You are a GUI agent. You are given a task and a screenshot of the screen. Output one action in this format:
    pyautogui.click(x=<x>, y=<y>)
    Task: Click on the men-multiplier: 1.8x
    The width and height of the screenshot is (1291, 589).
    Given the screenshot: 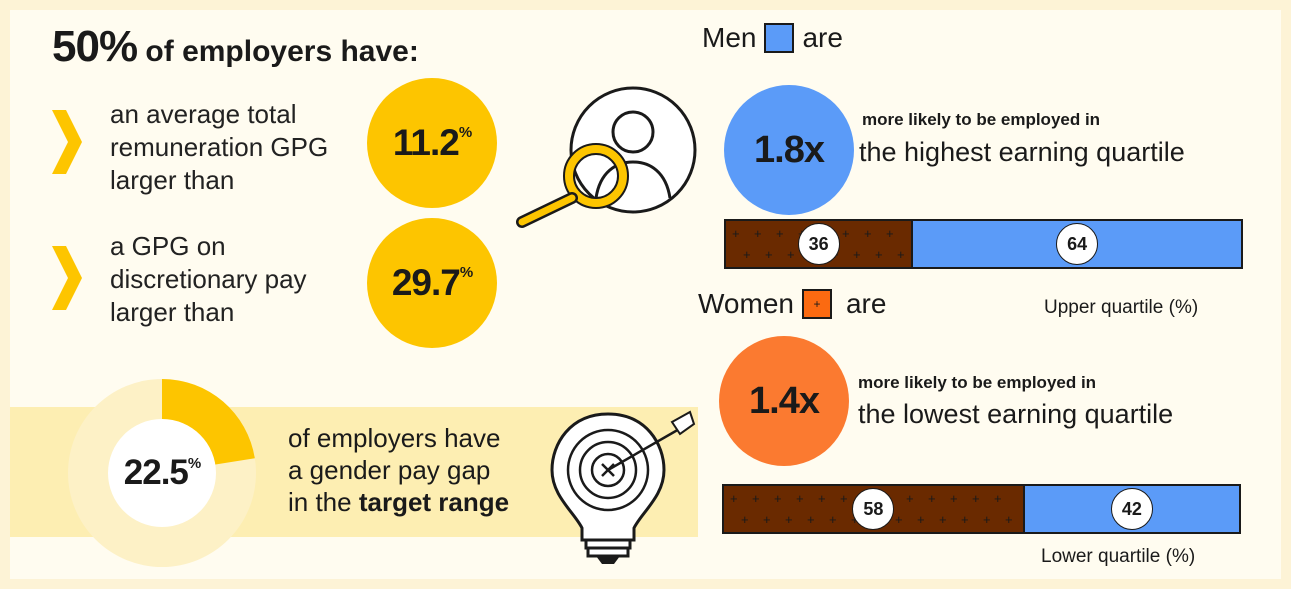 What is the action you would take?
    pyautogui.click(x=789, y=149)
    